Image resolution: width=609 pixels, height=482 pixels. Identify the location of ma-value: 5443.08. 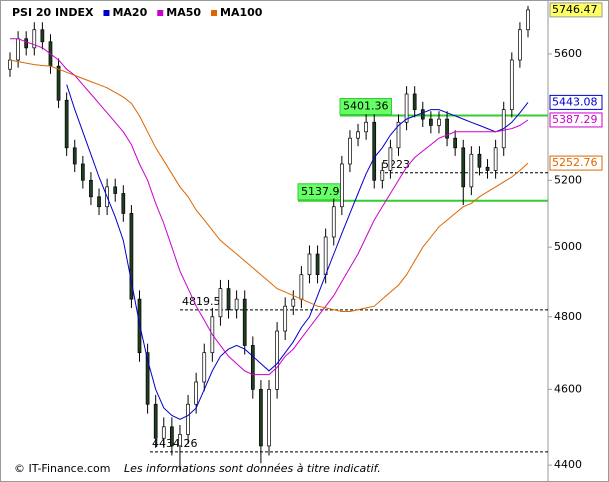
(575, 101).